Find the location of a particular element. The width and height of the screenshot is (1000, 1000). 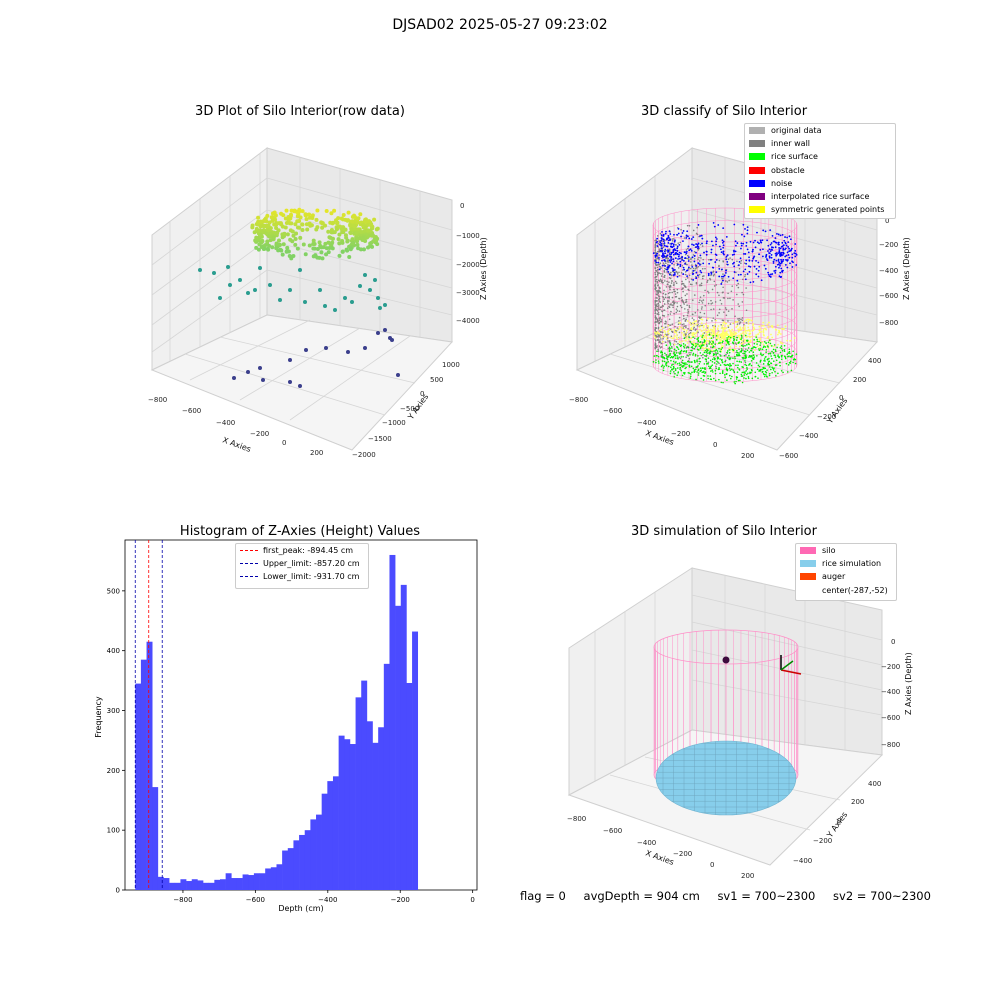

sim-ytick: 0 is located at coordinates (839, 821).